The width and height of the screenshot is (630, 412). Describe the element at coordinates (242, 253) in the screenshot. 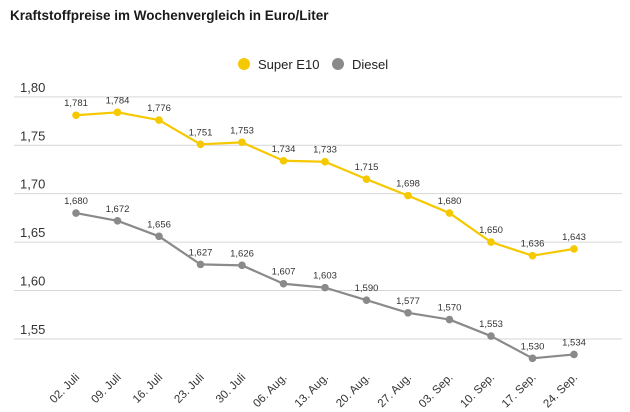

I see `diesel-data-label: 1,626` at that location.